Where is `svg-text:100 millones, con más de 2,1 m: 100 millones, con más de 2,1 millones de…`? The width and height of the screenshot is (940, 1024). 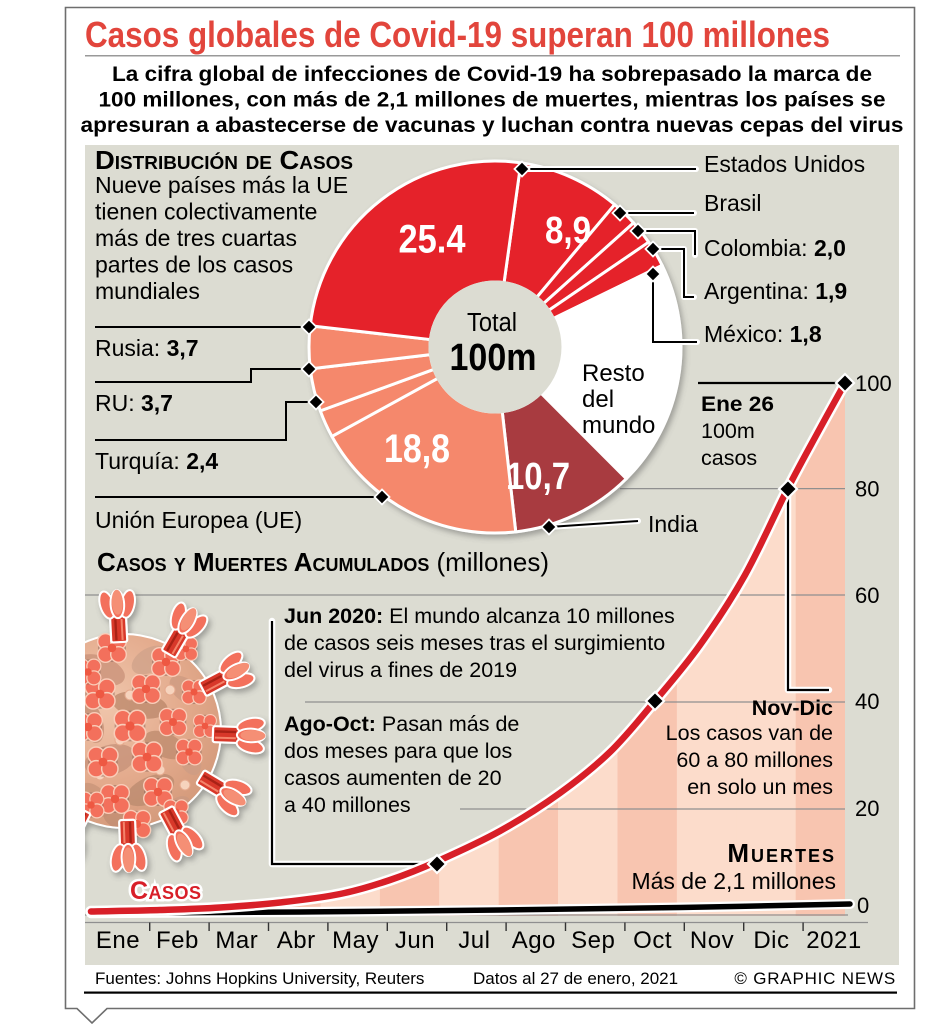 svg-text:100 millones, con más de 2,1 m: 100 millones, con más de 2,1 millones de… is located at coordinates (492, 100).